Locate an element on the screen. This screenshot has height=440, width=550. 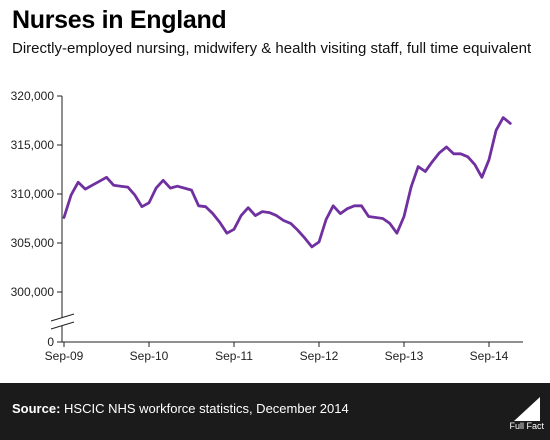
chart-title: Nurses in England is located at coordinates (119, 20).